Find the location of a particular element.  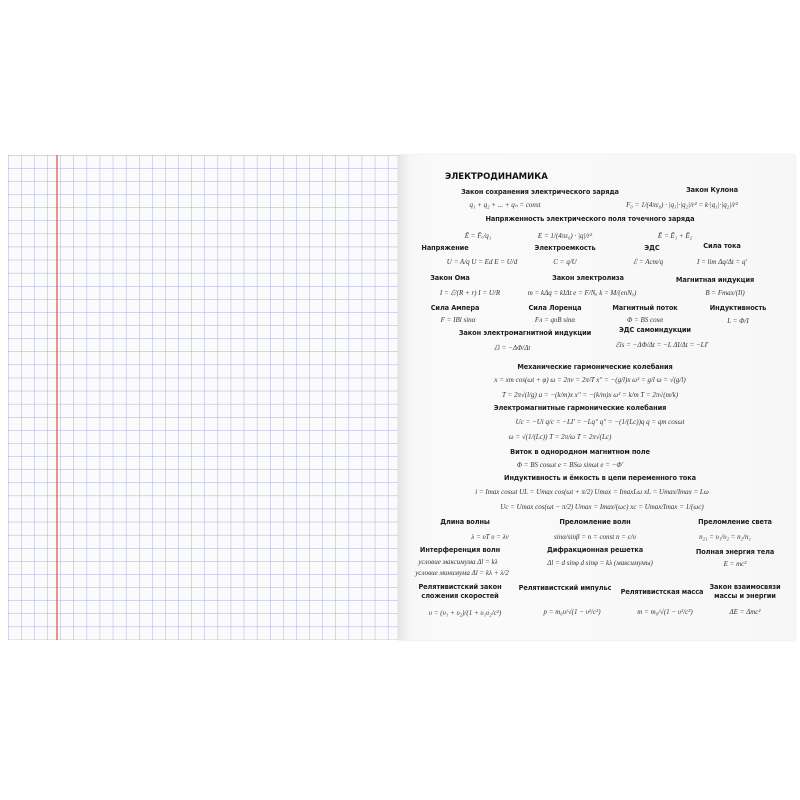

formula: m = kΔq = kIΔt e = F/Nₐ k = M/(enNₐ) is located at coordinates (582, 293).